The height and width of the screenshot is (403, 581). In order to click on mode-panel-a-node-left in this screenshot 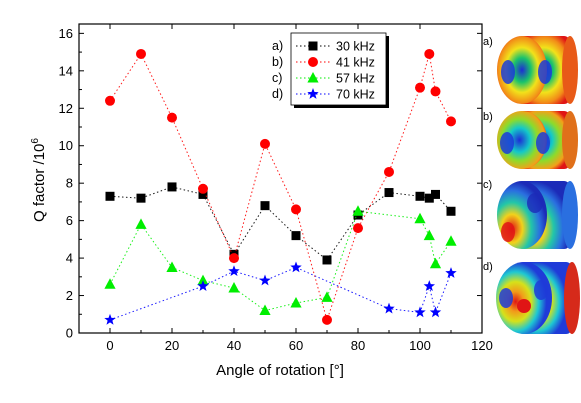, I will do `click(508, 72)`.